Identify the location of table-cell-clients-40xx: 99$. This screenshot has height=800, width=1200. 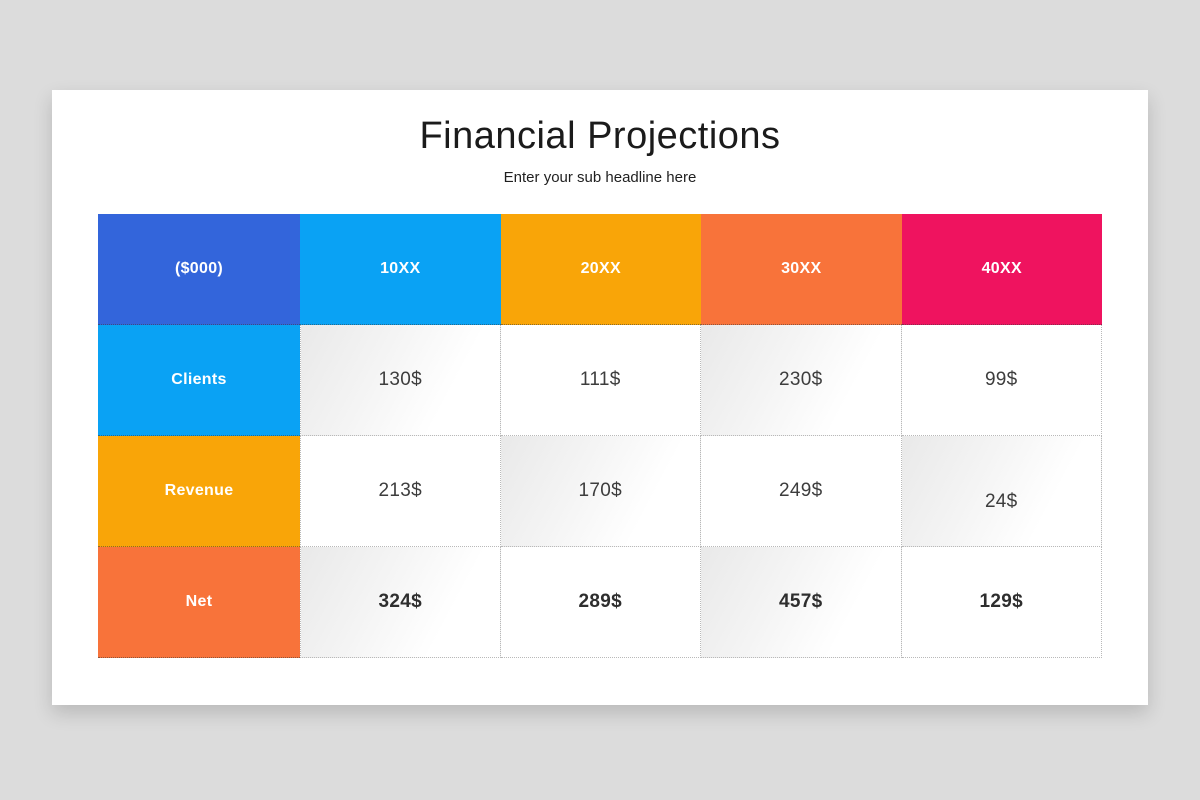
(1001, 380).